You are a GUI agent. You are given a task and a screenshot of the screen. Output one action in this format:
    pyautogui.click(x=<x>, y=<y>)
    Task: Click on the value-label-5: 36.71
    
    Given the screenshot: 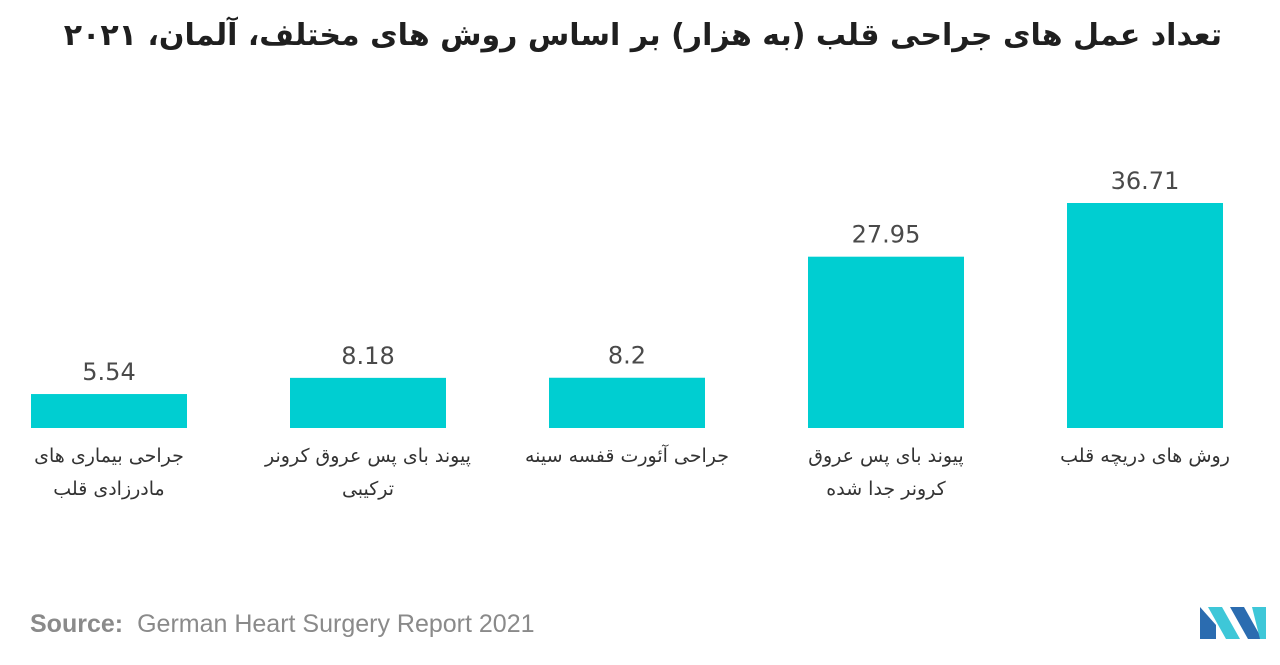 What is the action you would take?
    pyautogui.click(x=1145, y=181)
    